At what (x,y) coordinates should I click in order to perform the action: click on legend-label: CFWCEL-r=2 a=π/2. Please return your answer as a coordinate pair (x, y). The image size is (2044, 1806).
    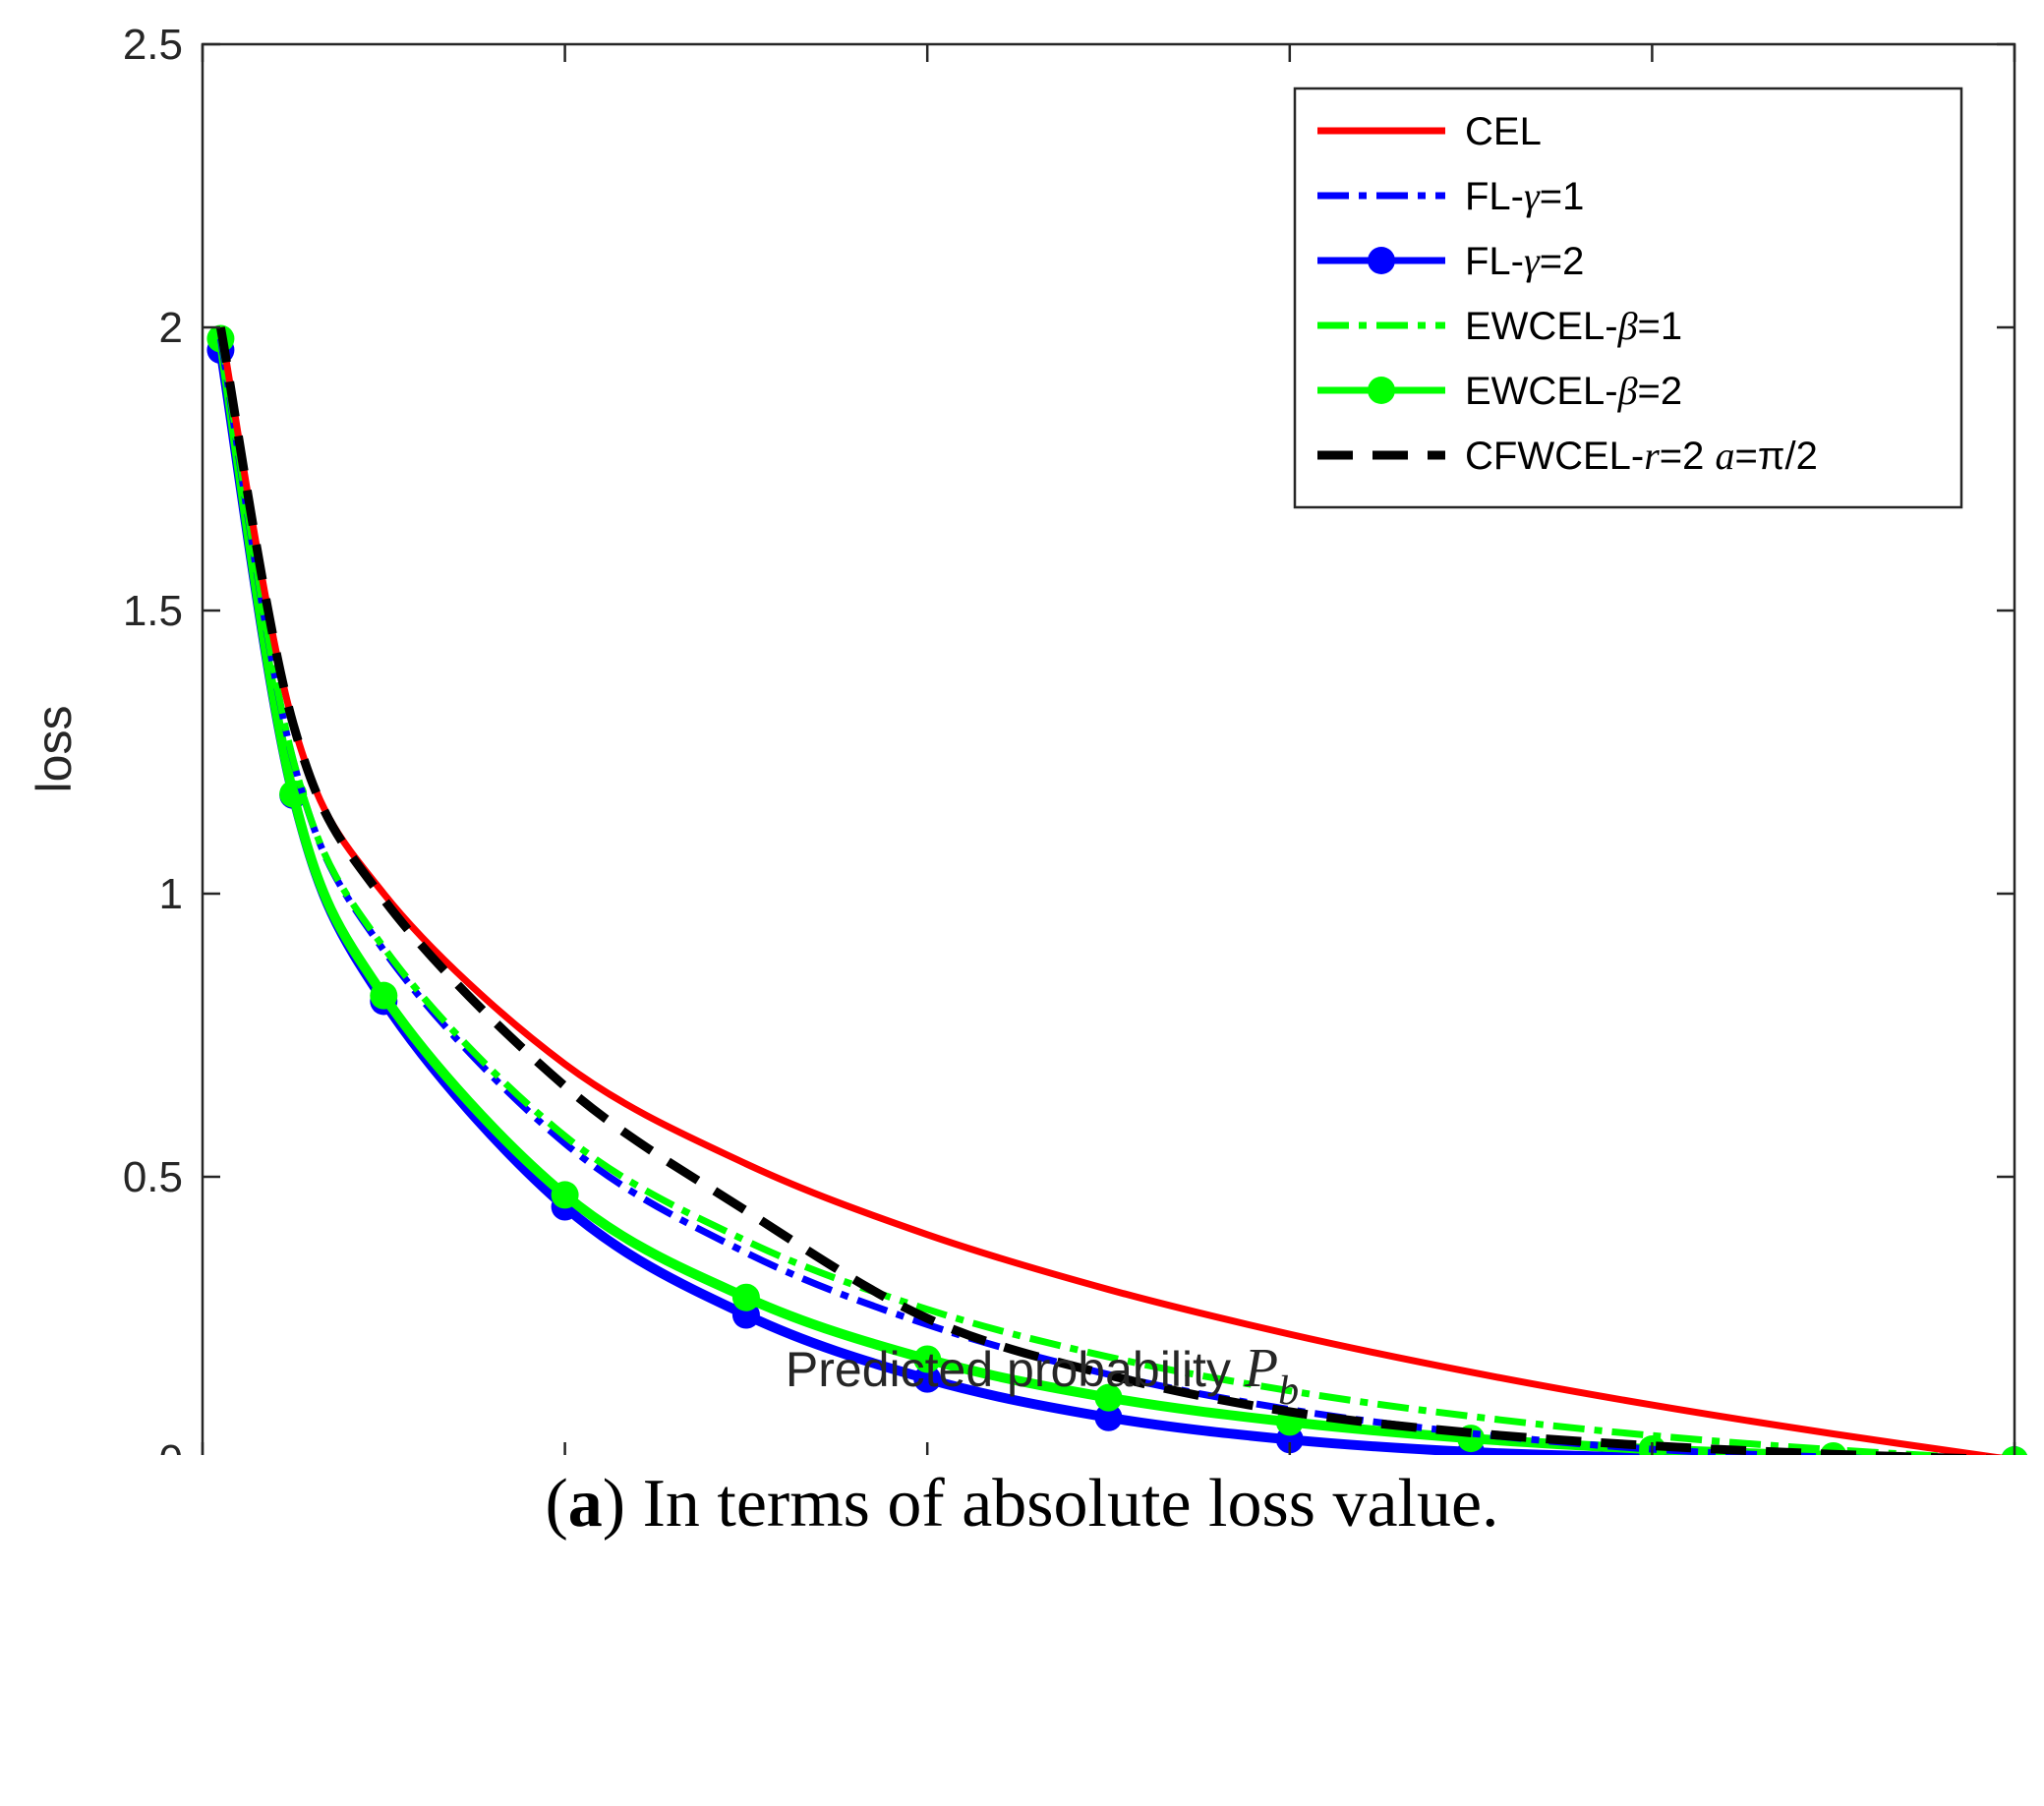
    Looking at the image, I should click on (1641, 456).